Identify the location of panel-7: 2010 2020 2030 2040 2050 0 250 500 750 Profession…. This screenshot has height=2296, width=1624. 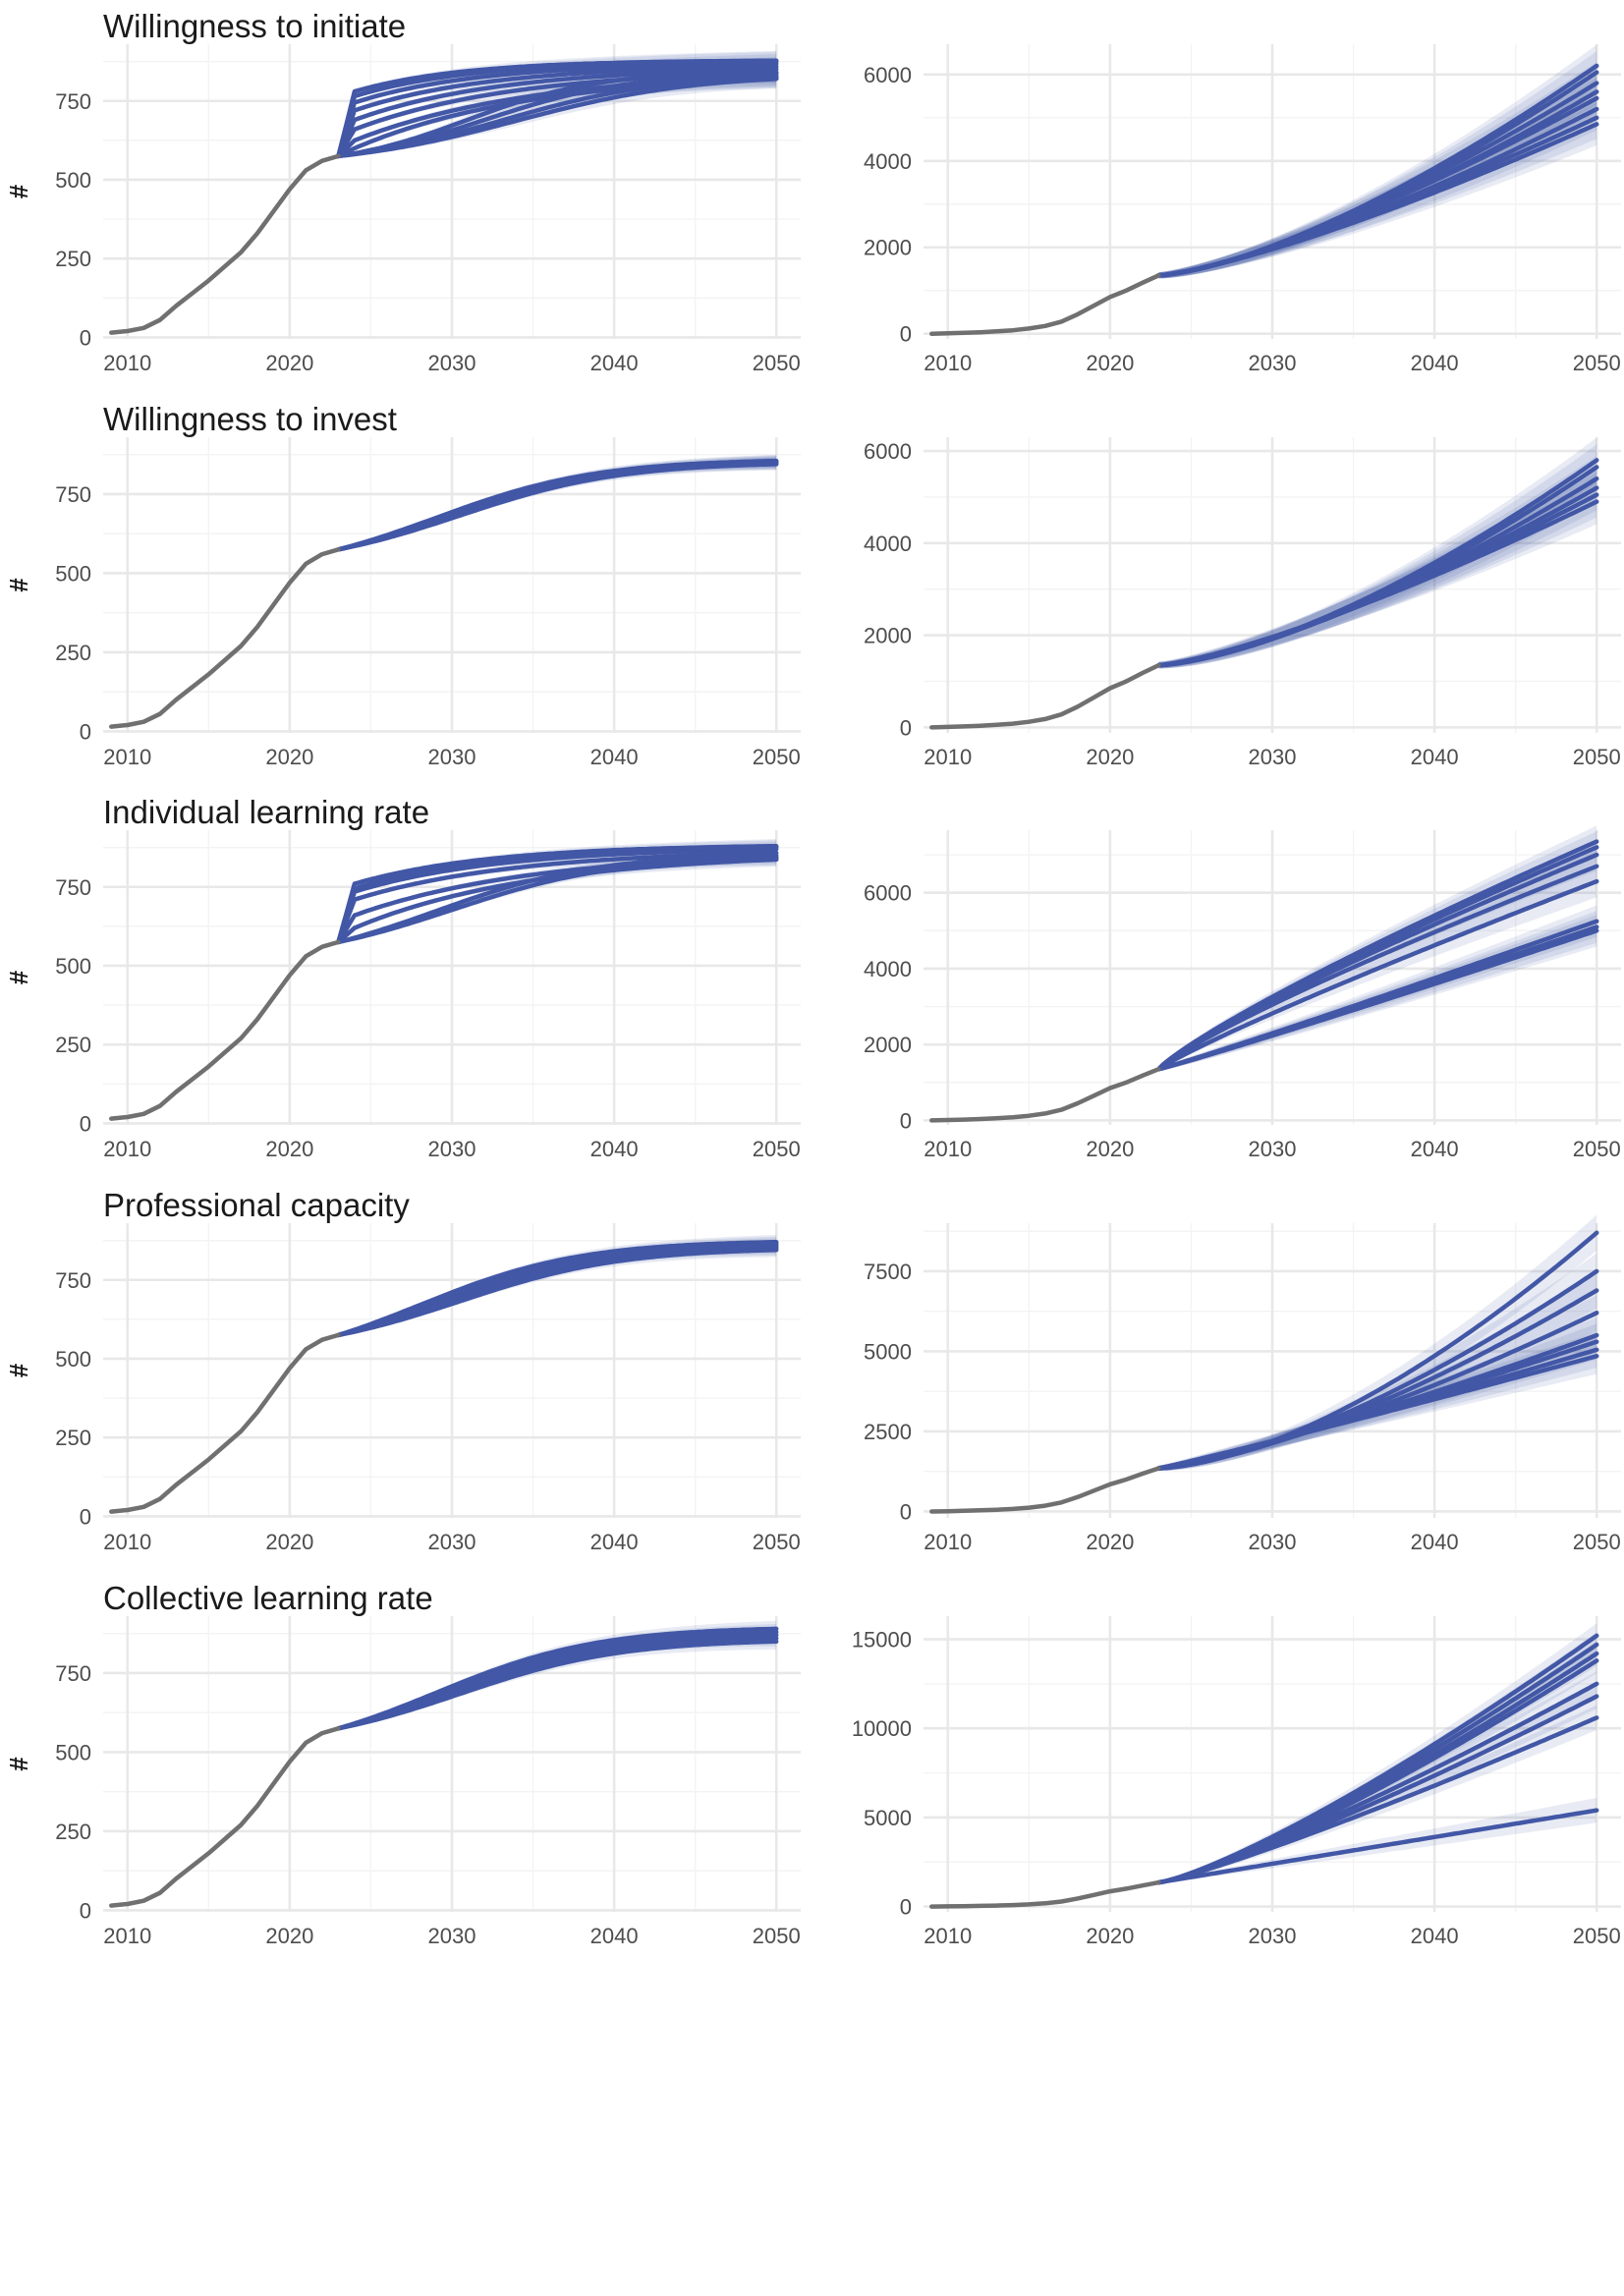
(402, 1370).